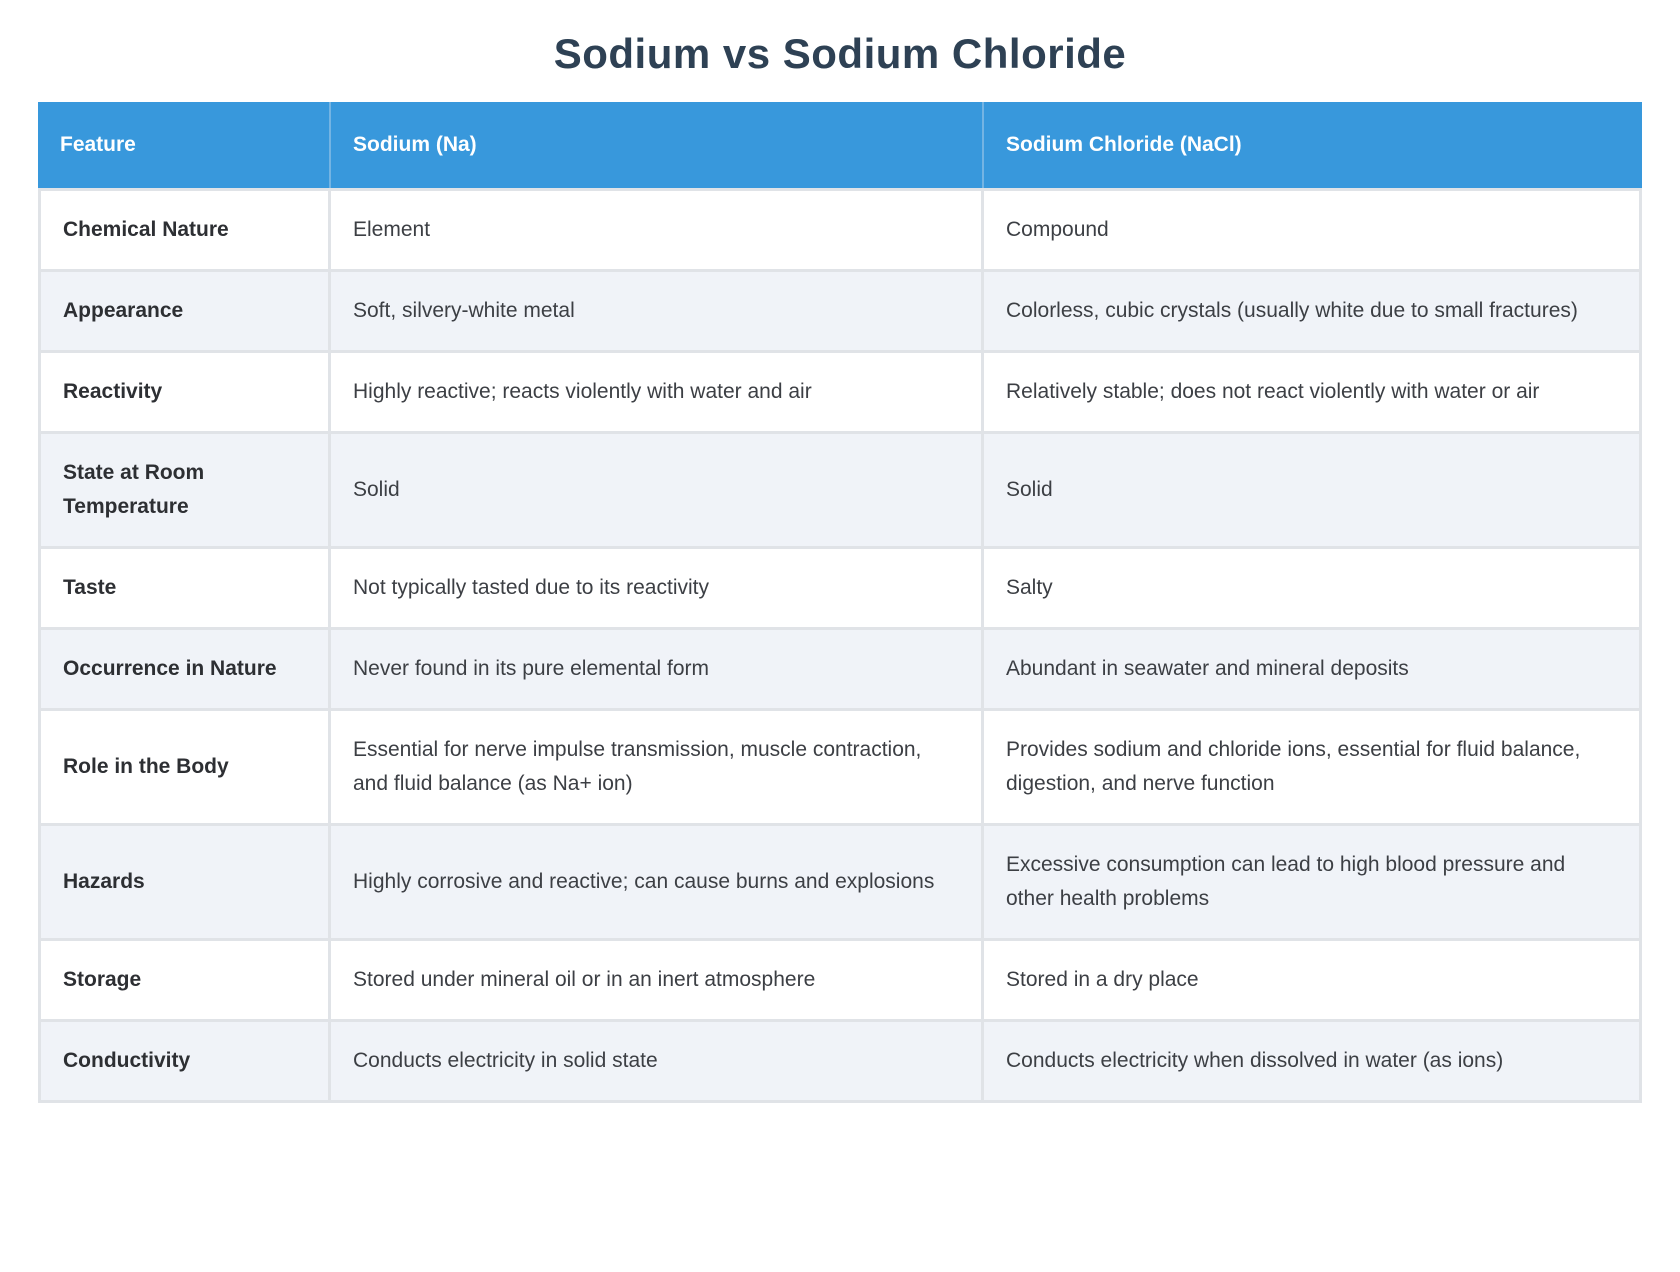 The height and width of the screenshot is (1272, 1680). I want to click on feature-cell: Storage, so click(184, 978).